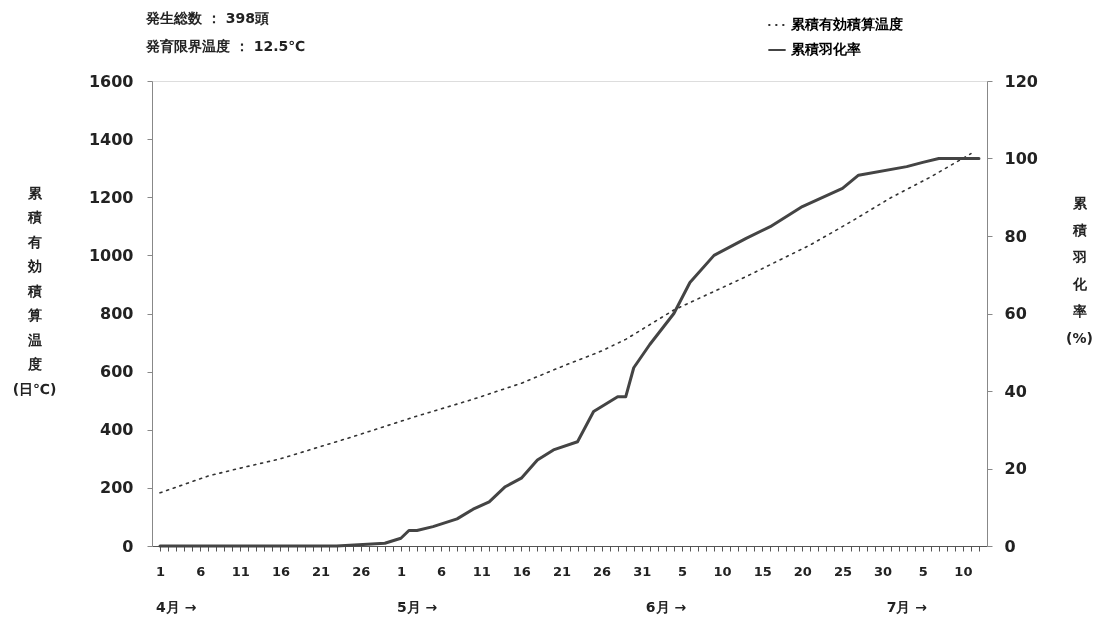  I want to click on y-tick-label: 1400, so click(111, 139).